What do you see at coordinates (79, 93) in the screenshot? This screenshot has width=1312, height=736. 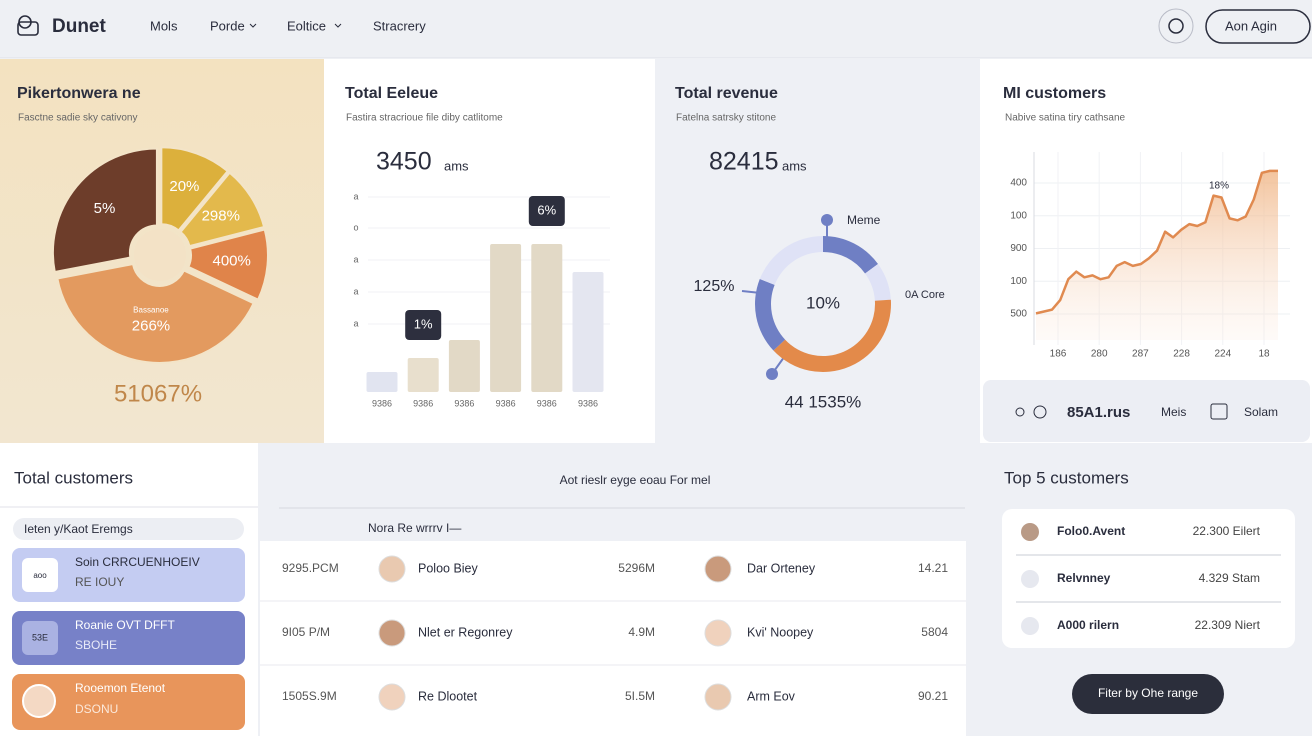 I see `card-title: Pikertonwera ne` at bounding box center [79, 93].